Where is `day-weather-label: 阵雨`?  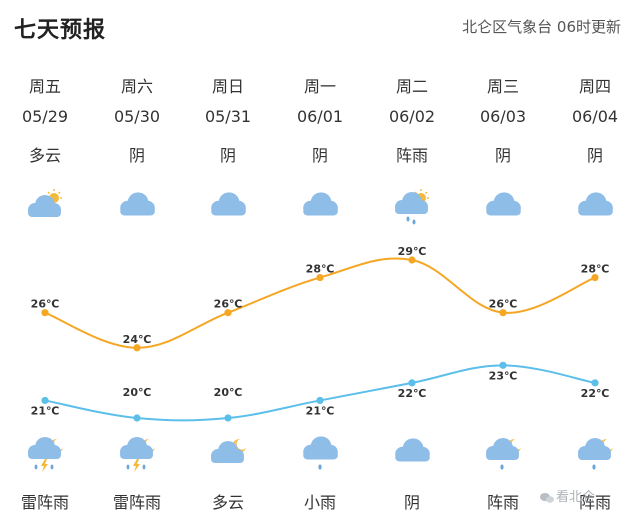
day-weather-label: 阵雨 is located at coordinates (411, 155).